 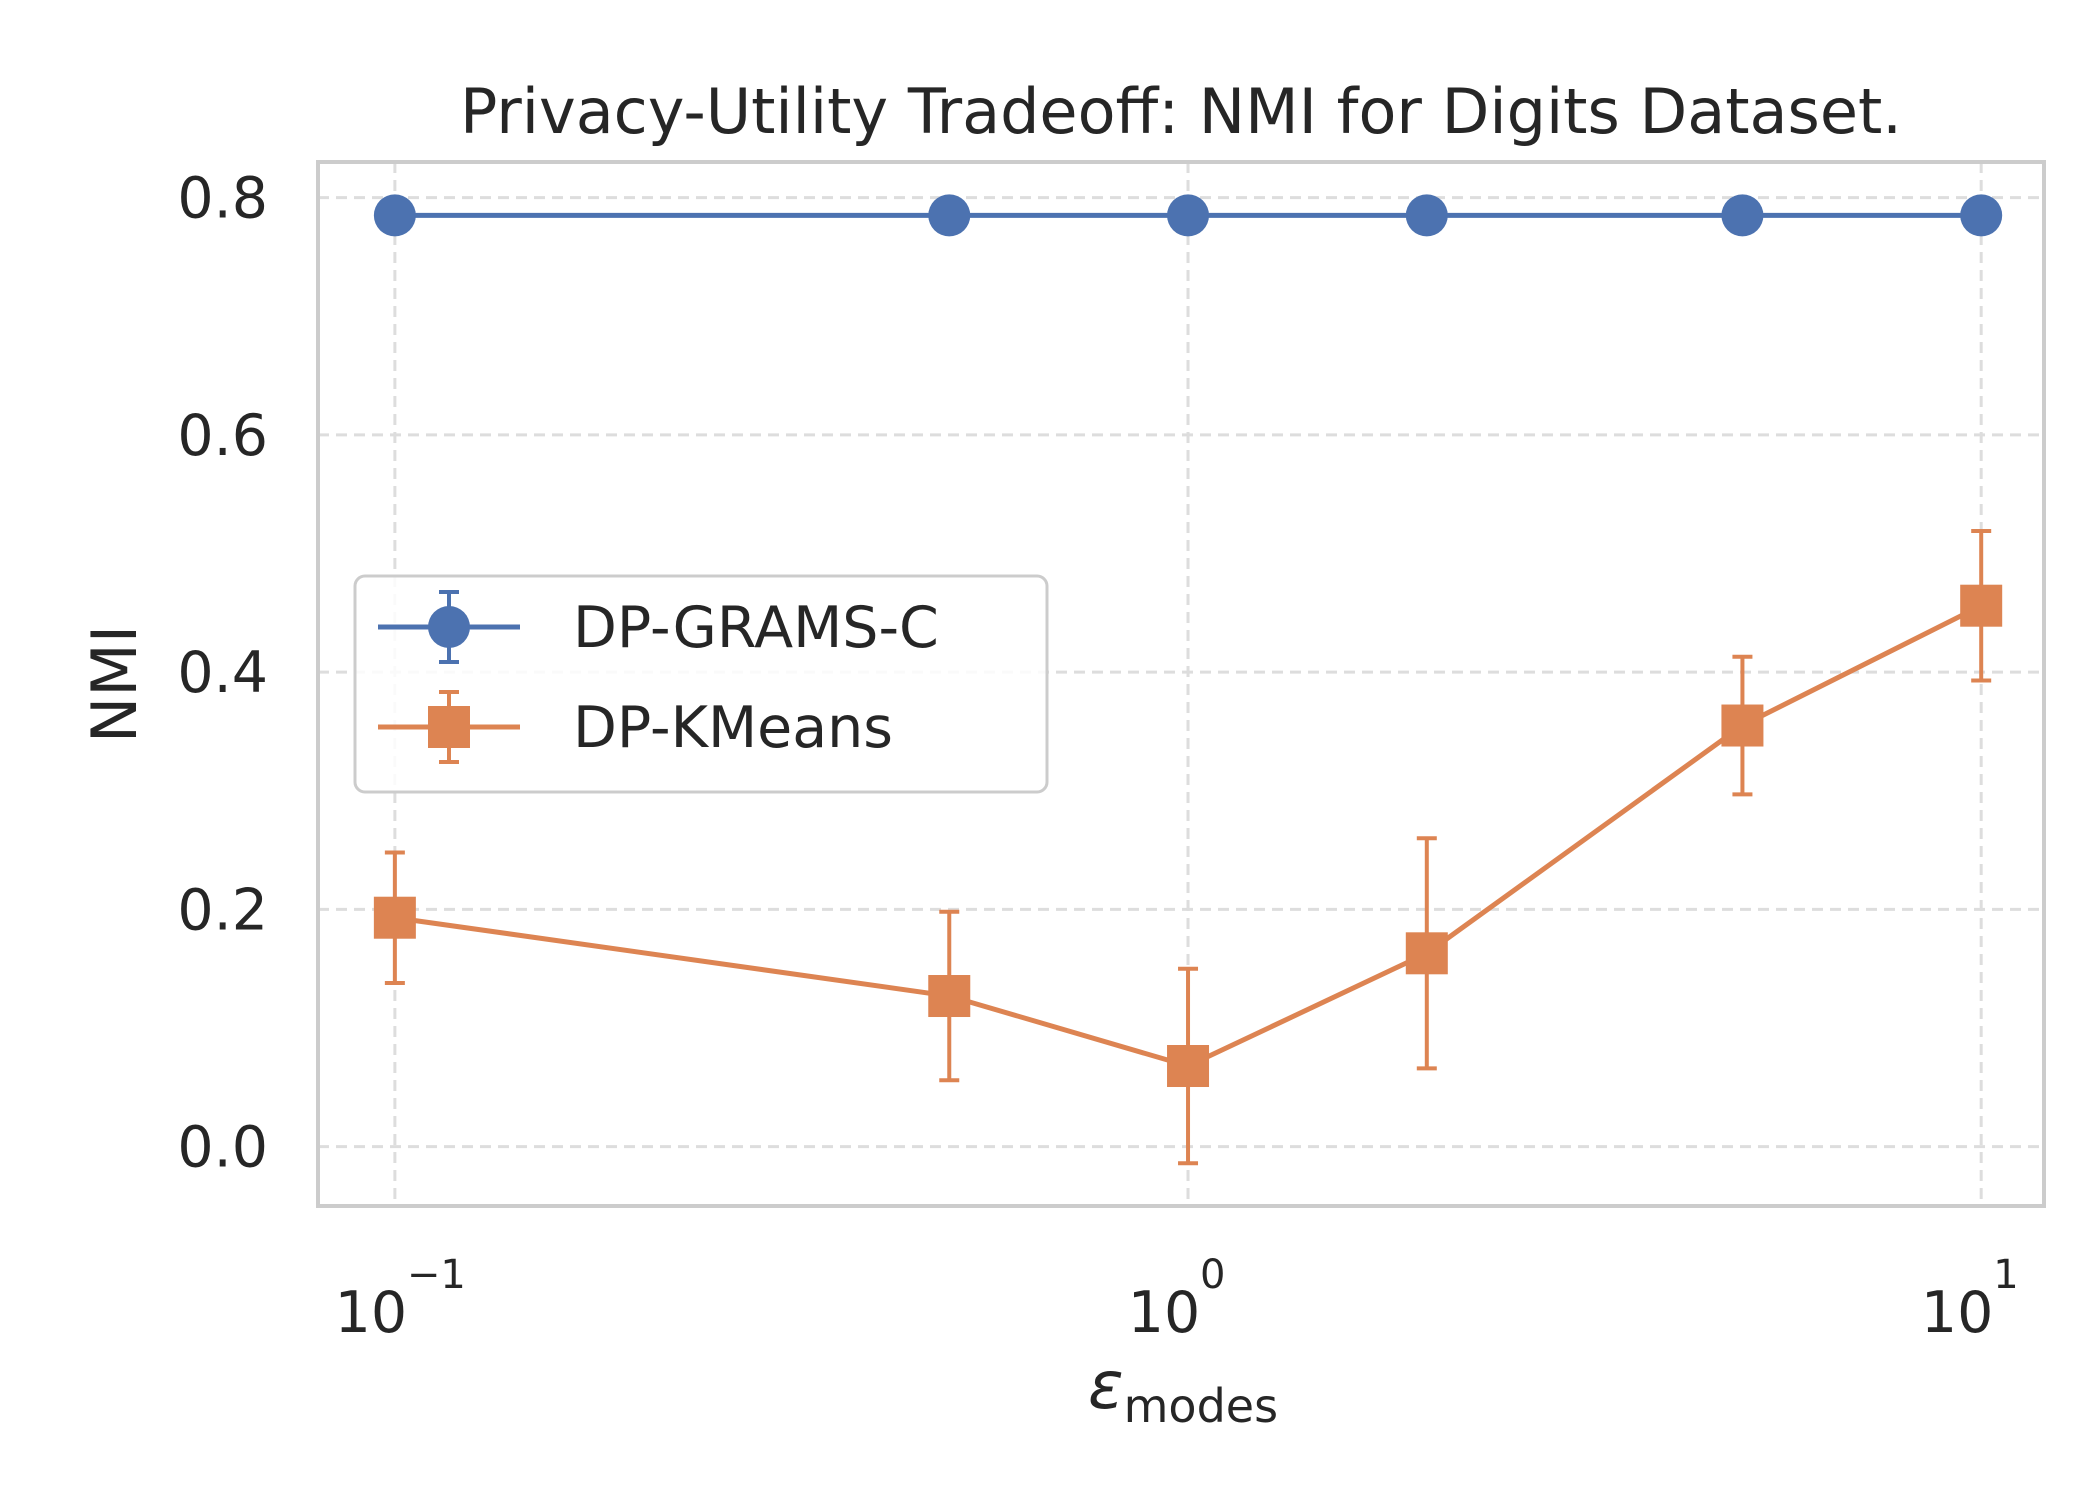 What do you see at coordinates (222, 1148) in the screenshot?
I see `y-tick-label: 0.0` at bounding box center [222, 1148].